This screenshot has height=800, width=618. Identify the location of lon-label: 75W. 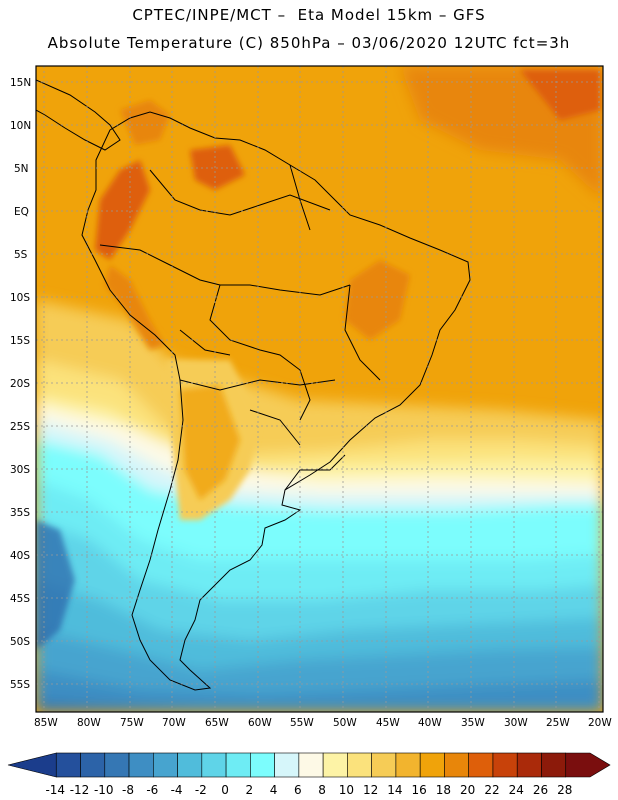
(132, 723).